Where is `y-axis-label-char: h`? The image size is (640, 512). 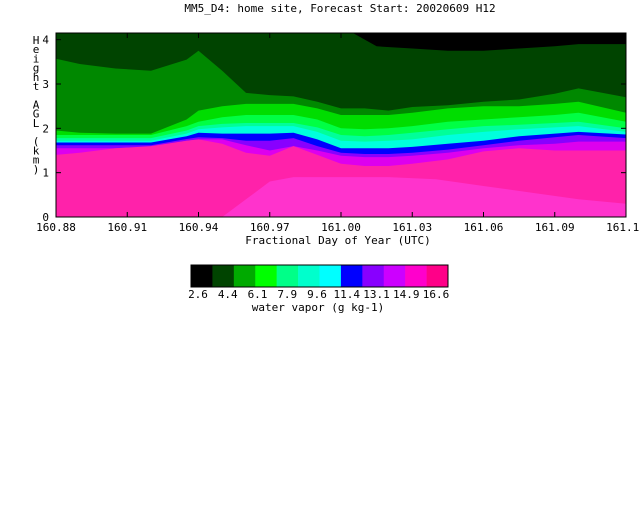
y-axis-label-char: h is located at coordinates (36, 77).